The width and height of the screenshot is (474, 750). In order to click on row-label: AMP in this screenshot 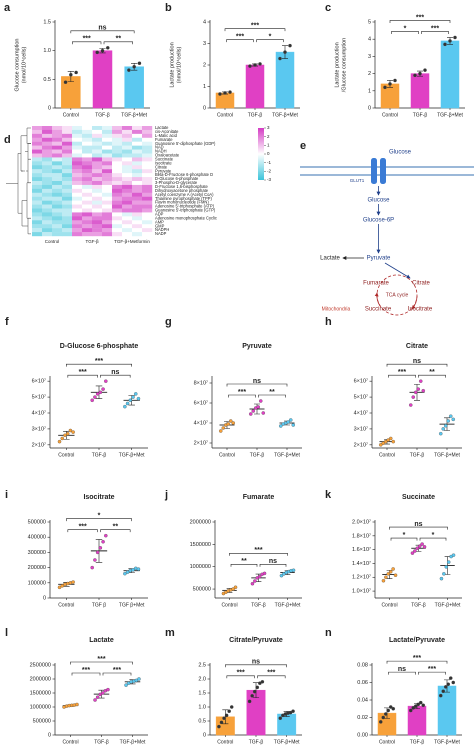, I will do `click(159, 221)`.